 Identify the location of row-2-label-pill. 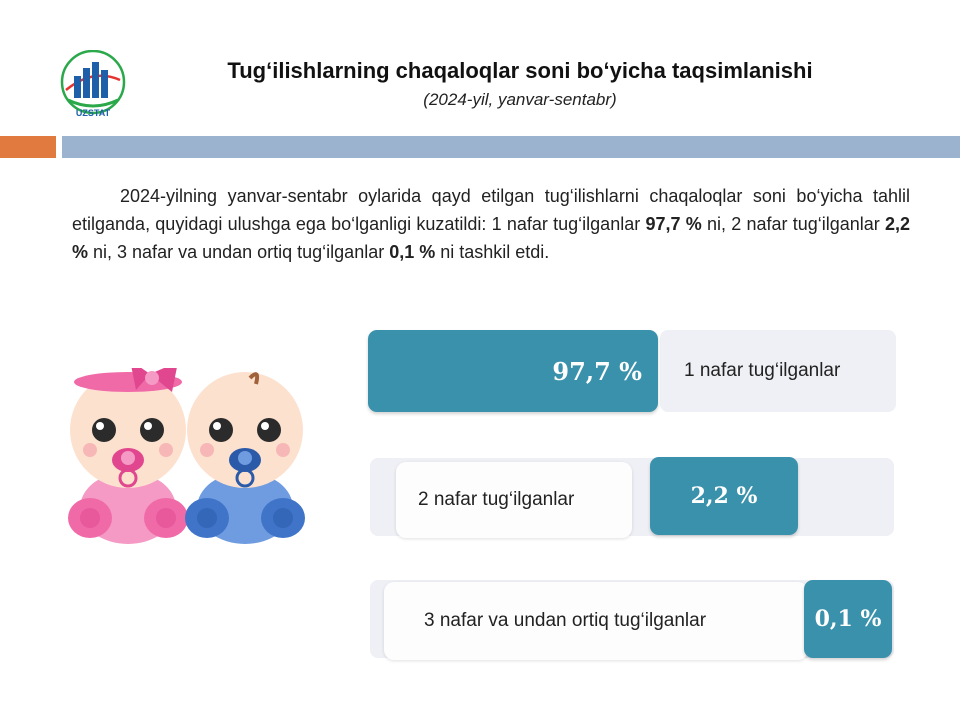
(514, 500).